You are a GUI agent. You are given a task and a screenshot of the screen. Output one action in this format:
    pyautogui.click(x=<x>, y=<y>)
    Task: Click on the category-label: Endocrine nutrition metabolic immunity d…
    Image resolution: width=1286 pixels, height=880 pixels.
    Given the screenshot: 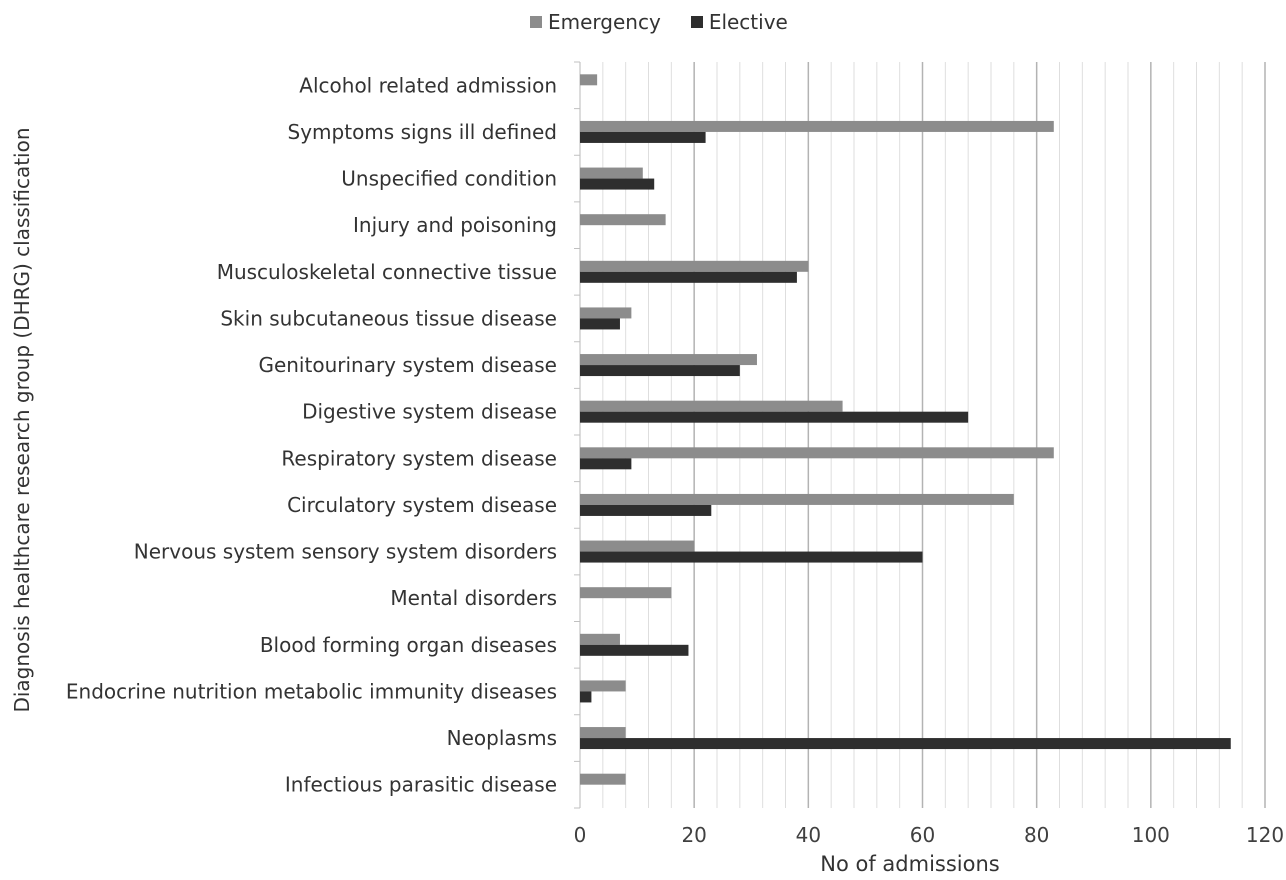 What is the action you would take?
    pyautogui.click(x=311, y=691)
    